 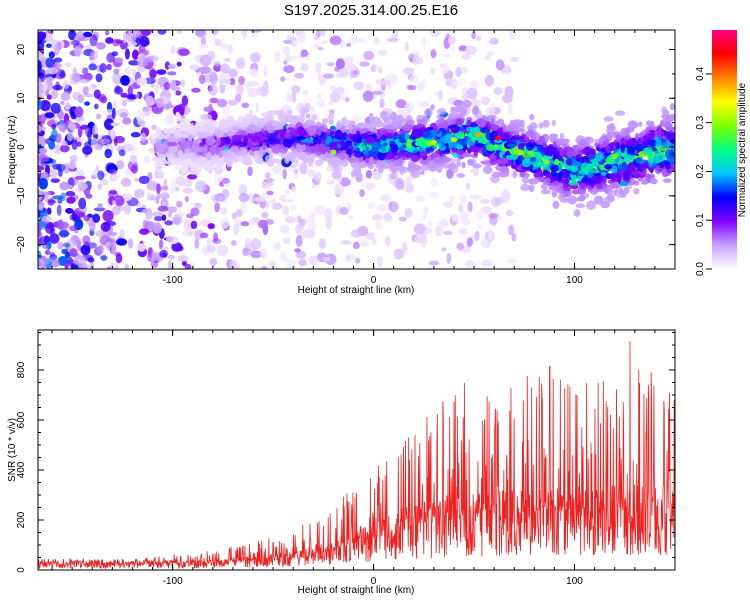 I want to click on y-tick-label: 200, so click(x=21, y=519).